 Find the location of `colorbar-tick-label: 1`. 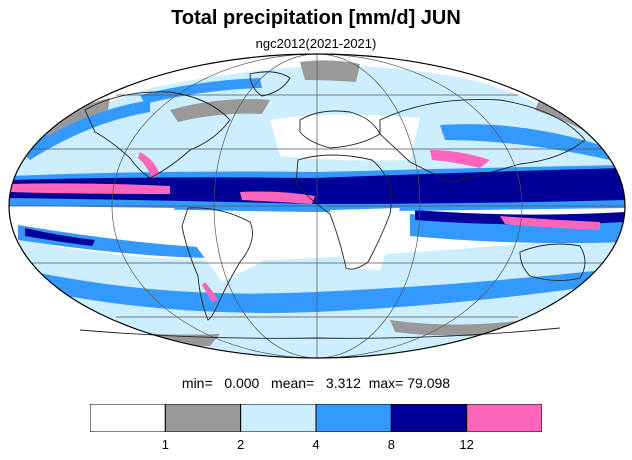

colorbar-tick-label: 1 is located at coordinates (165, 444).